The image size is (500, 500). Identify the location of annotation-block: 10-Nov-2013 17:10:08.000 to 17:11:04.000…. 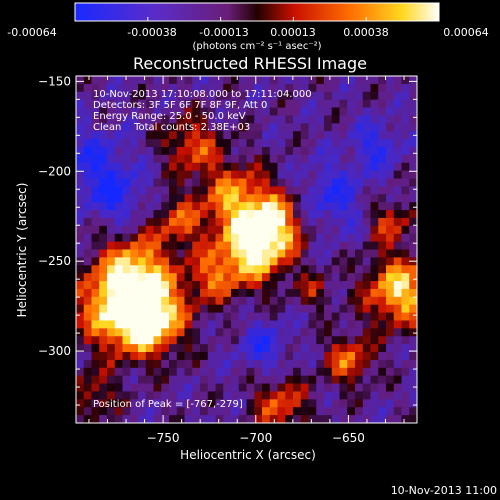
(202, 111).